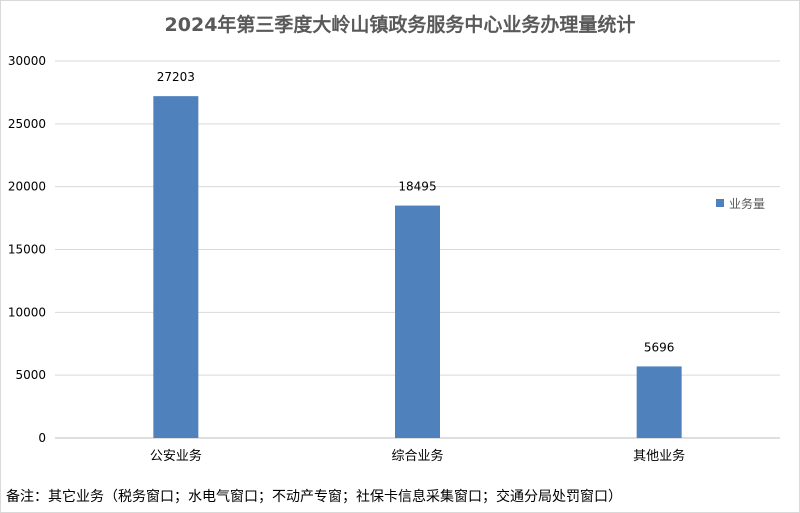  I want to click on data-label-1: 27203, so click(176, 77).